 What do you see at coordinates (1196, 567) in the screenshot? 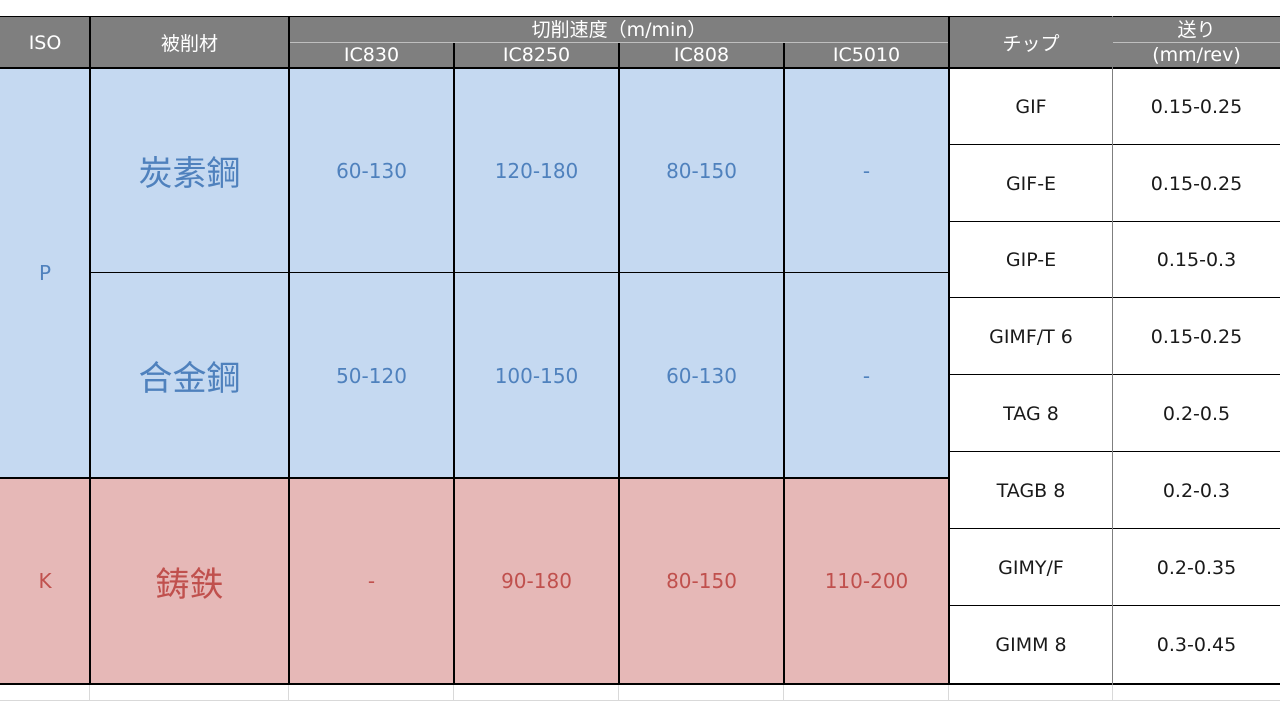
I see `feed-cell: 0.2-0.35` at bounding box center [1196, 567].